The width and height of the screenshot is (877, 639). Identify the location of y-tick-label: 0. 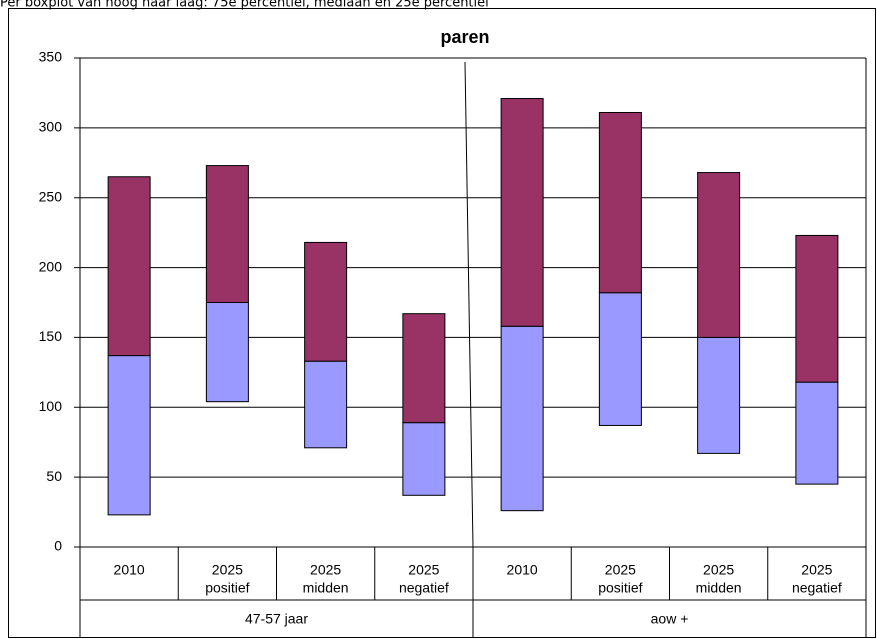
(58, 546).